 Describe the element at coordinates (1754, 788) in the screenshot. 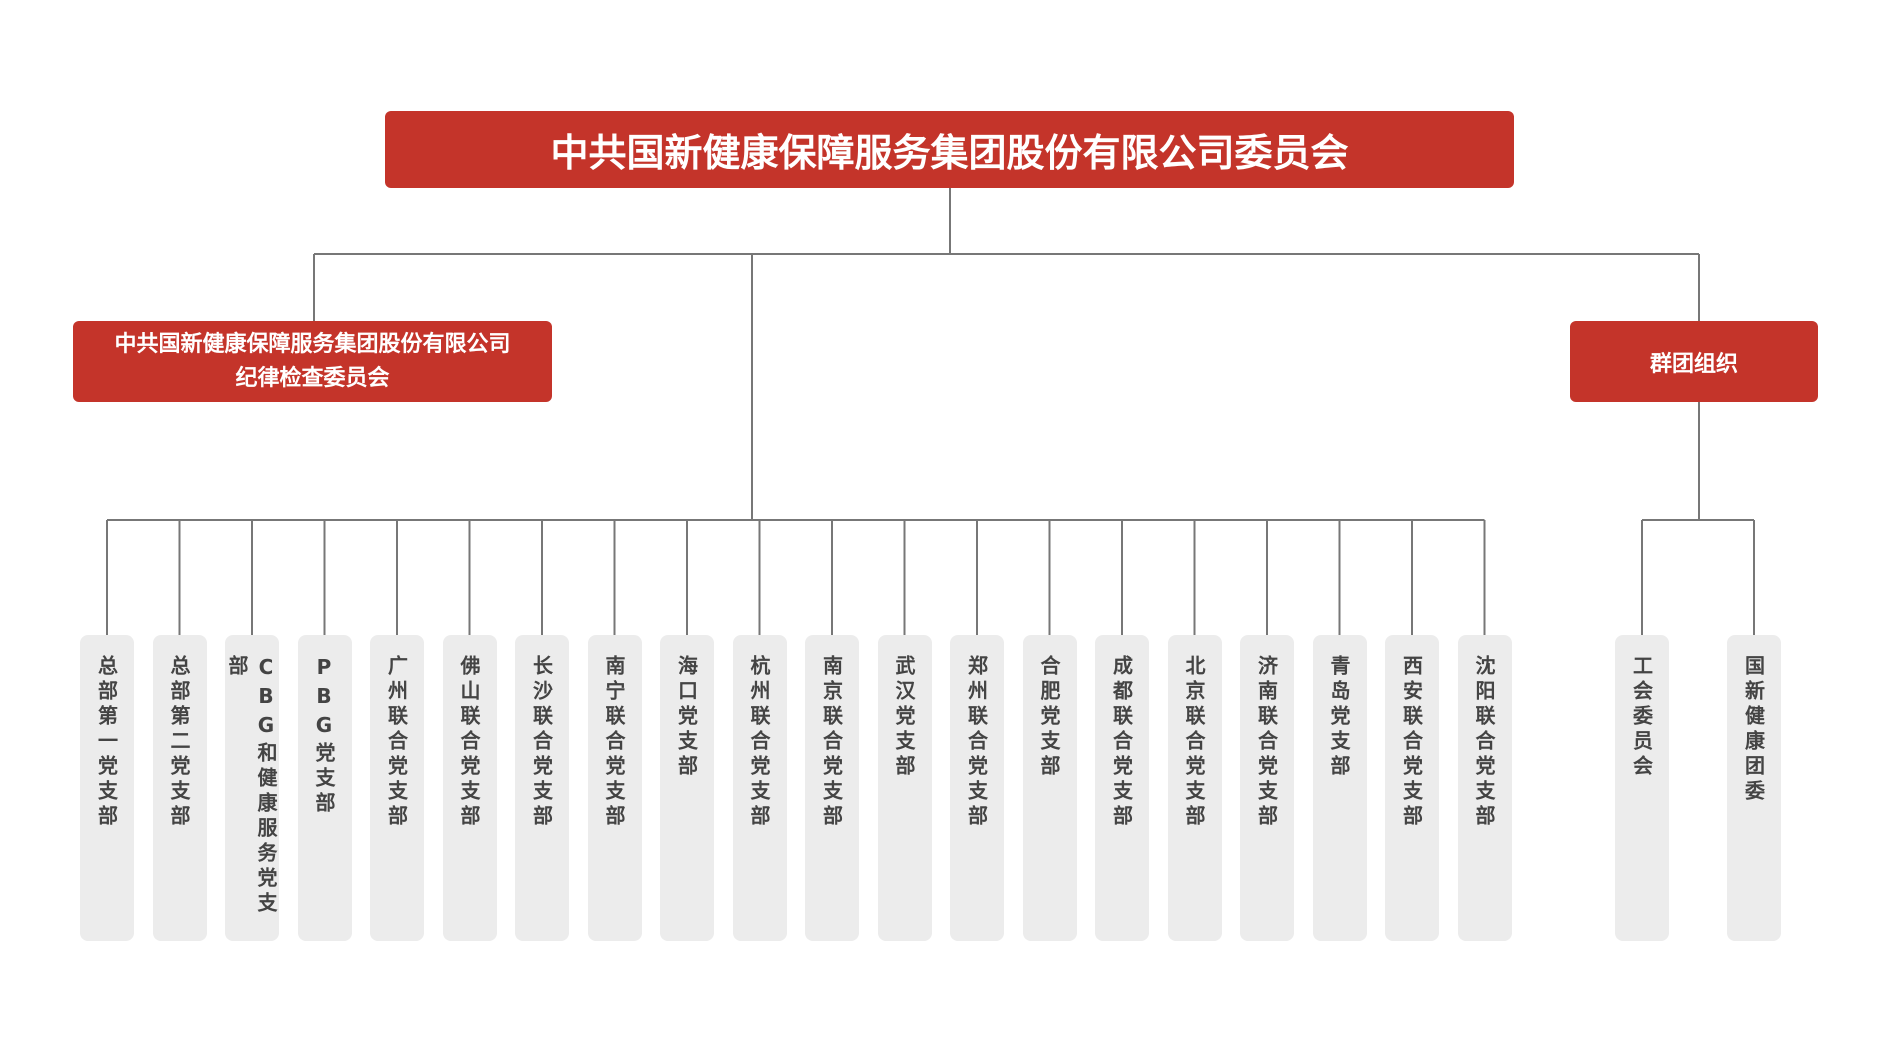

I see `unit-box: 国新健康团委` at that location.